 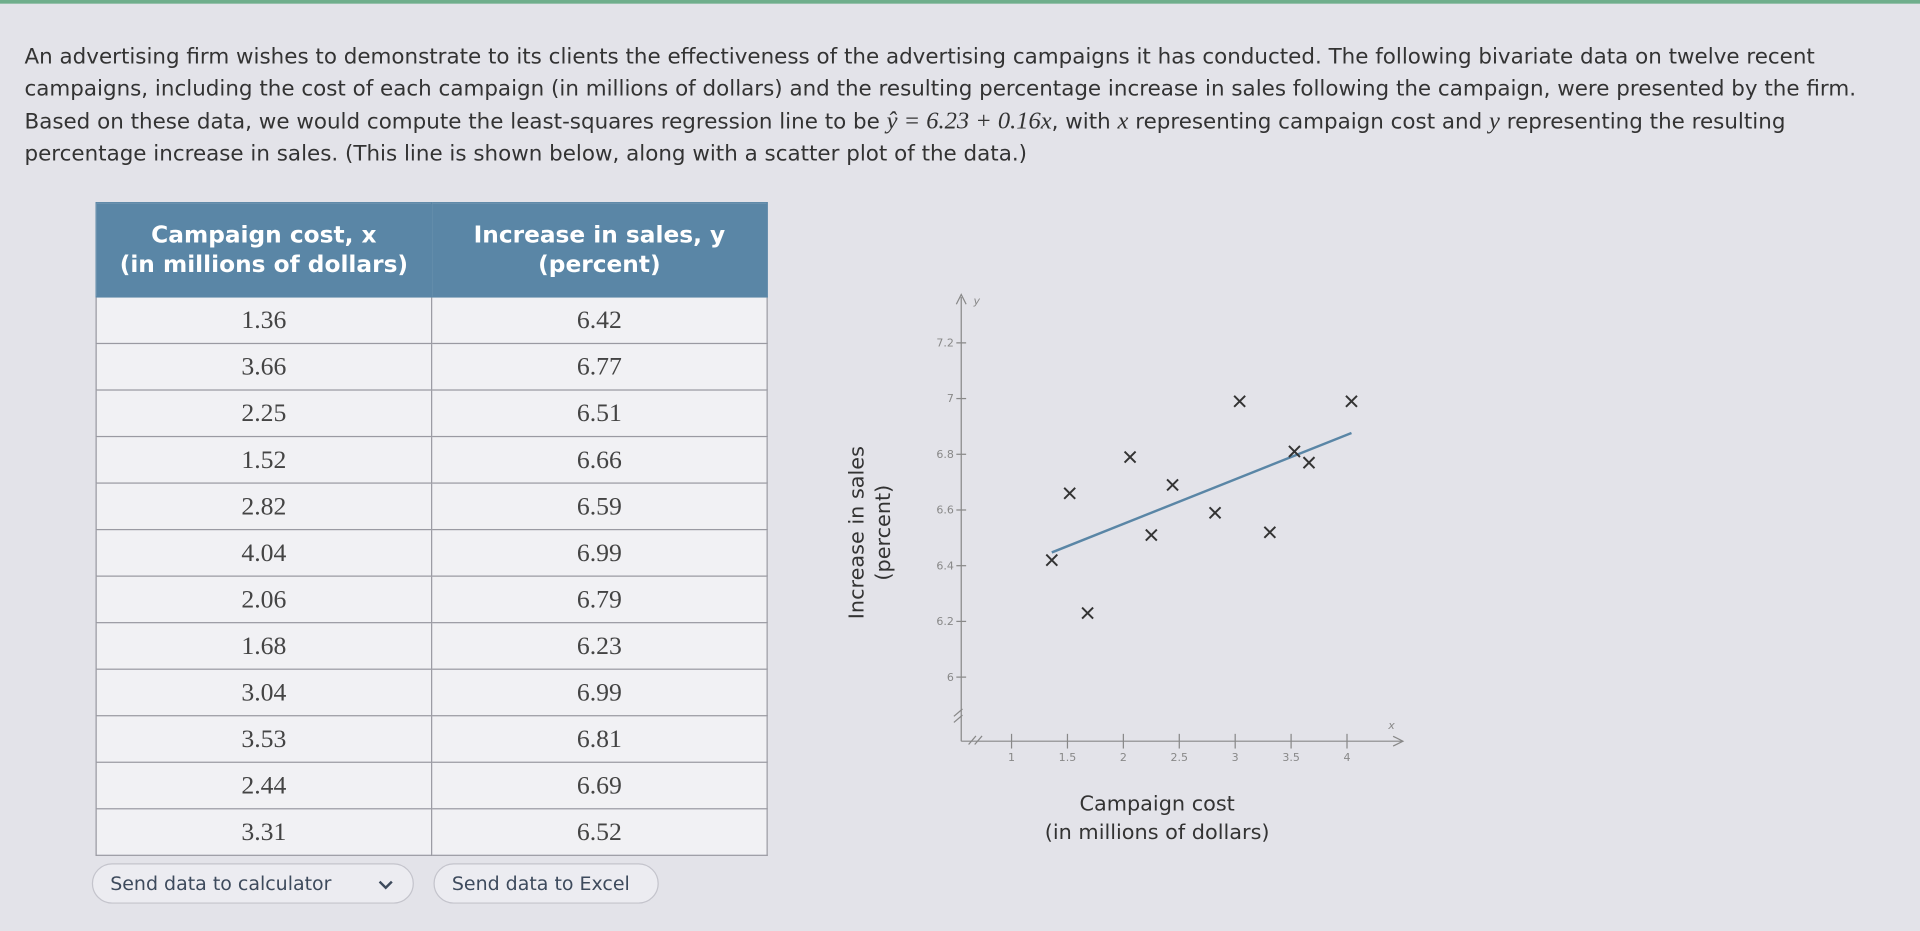 What do you see at coordinates (599, 785) in the screenshot?
I see `table-cell: 6.69` at bounding box center [599, 785].